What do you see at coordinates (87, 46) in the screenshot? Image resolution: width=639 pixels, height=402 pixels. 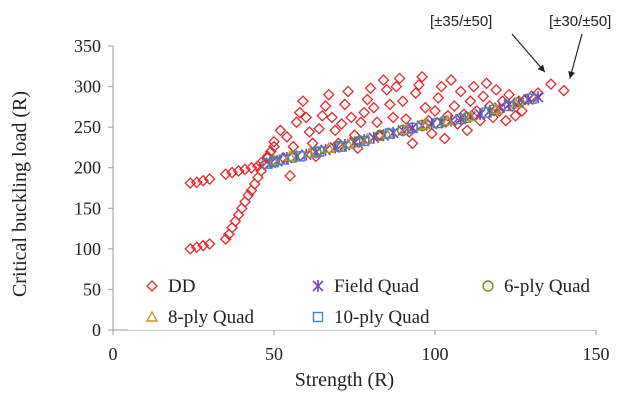 I see `y-tick-label: 350` at bounding box center [87, 46].